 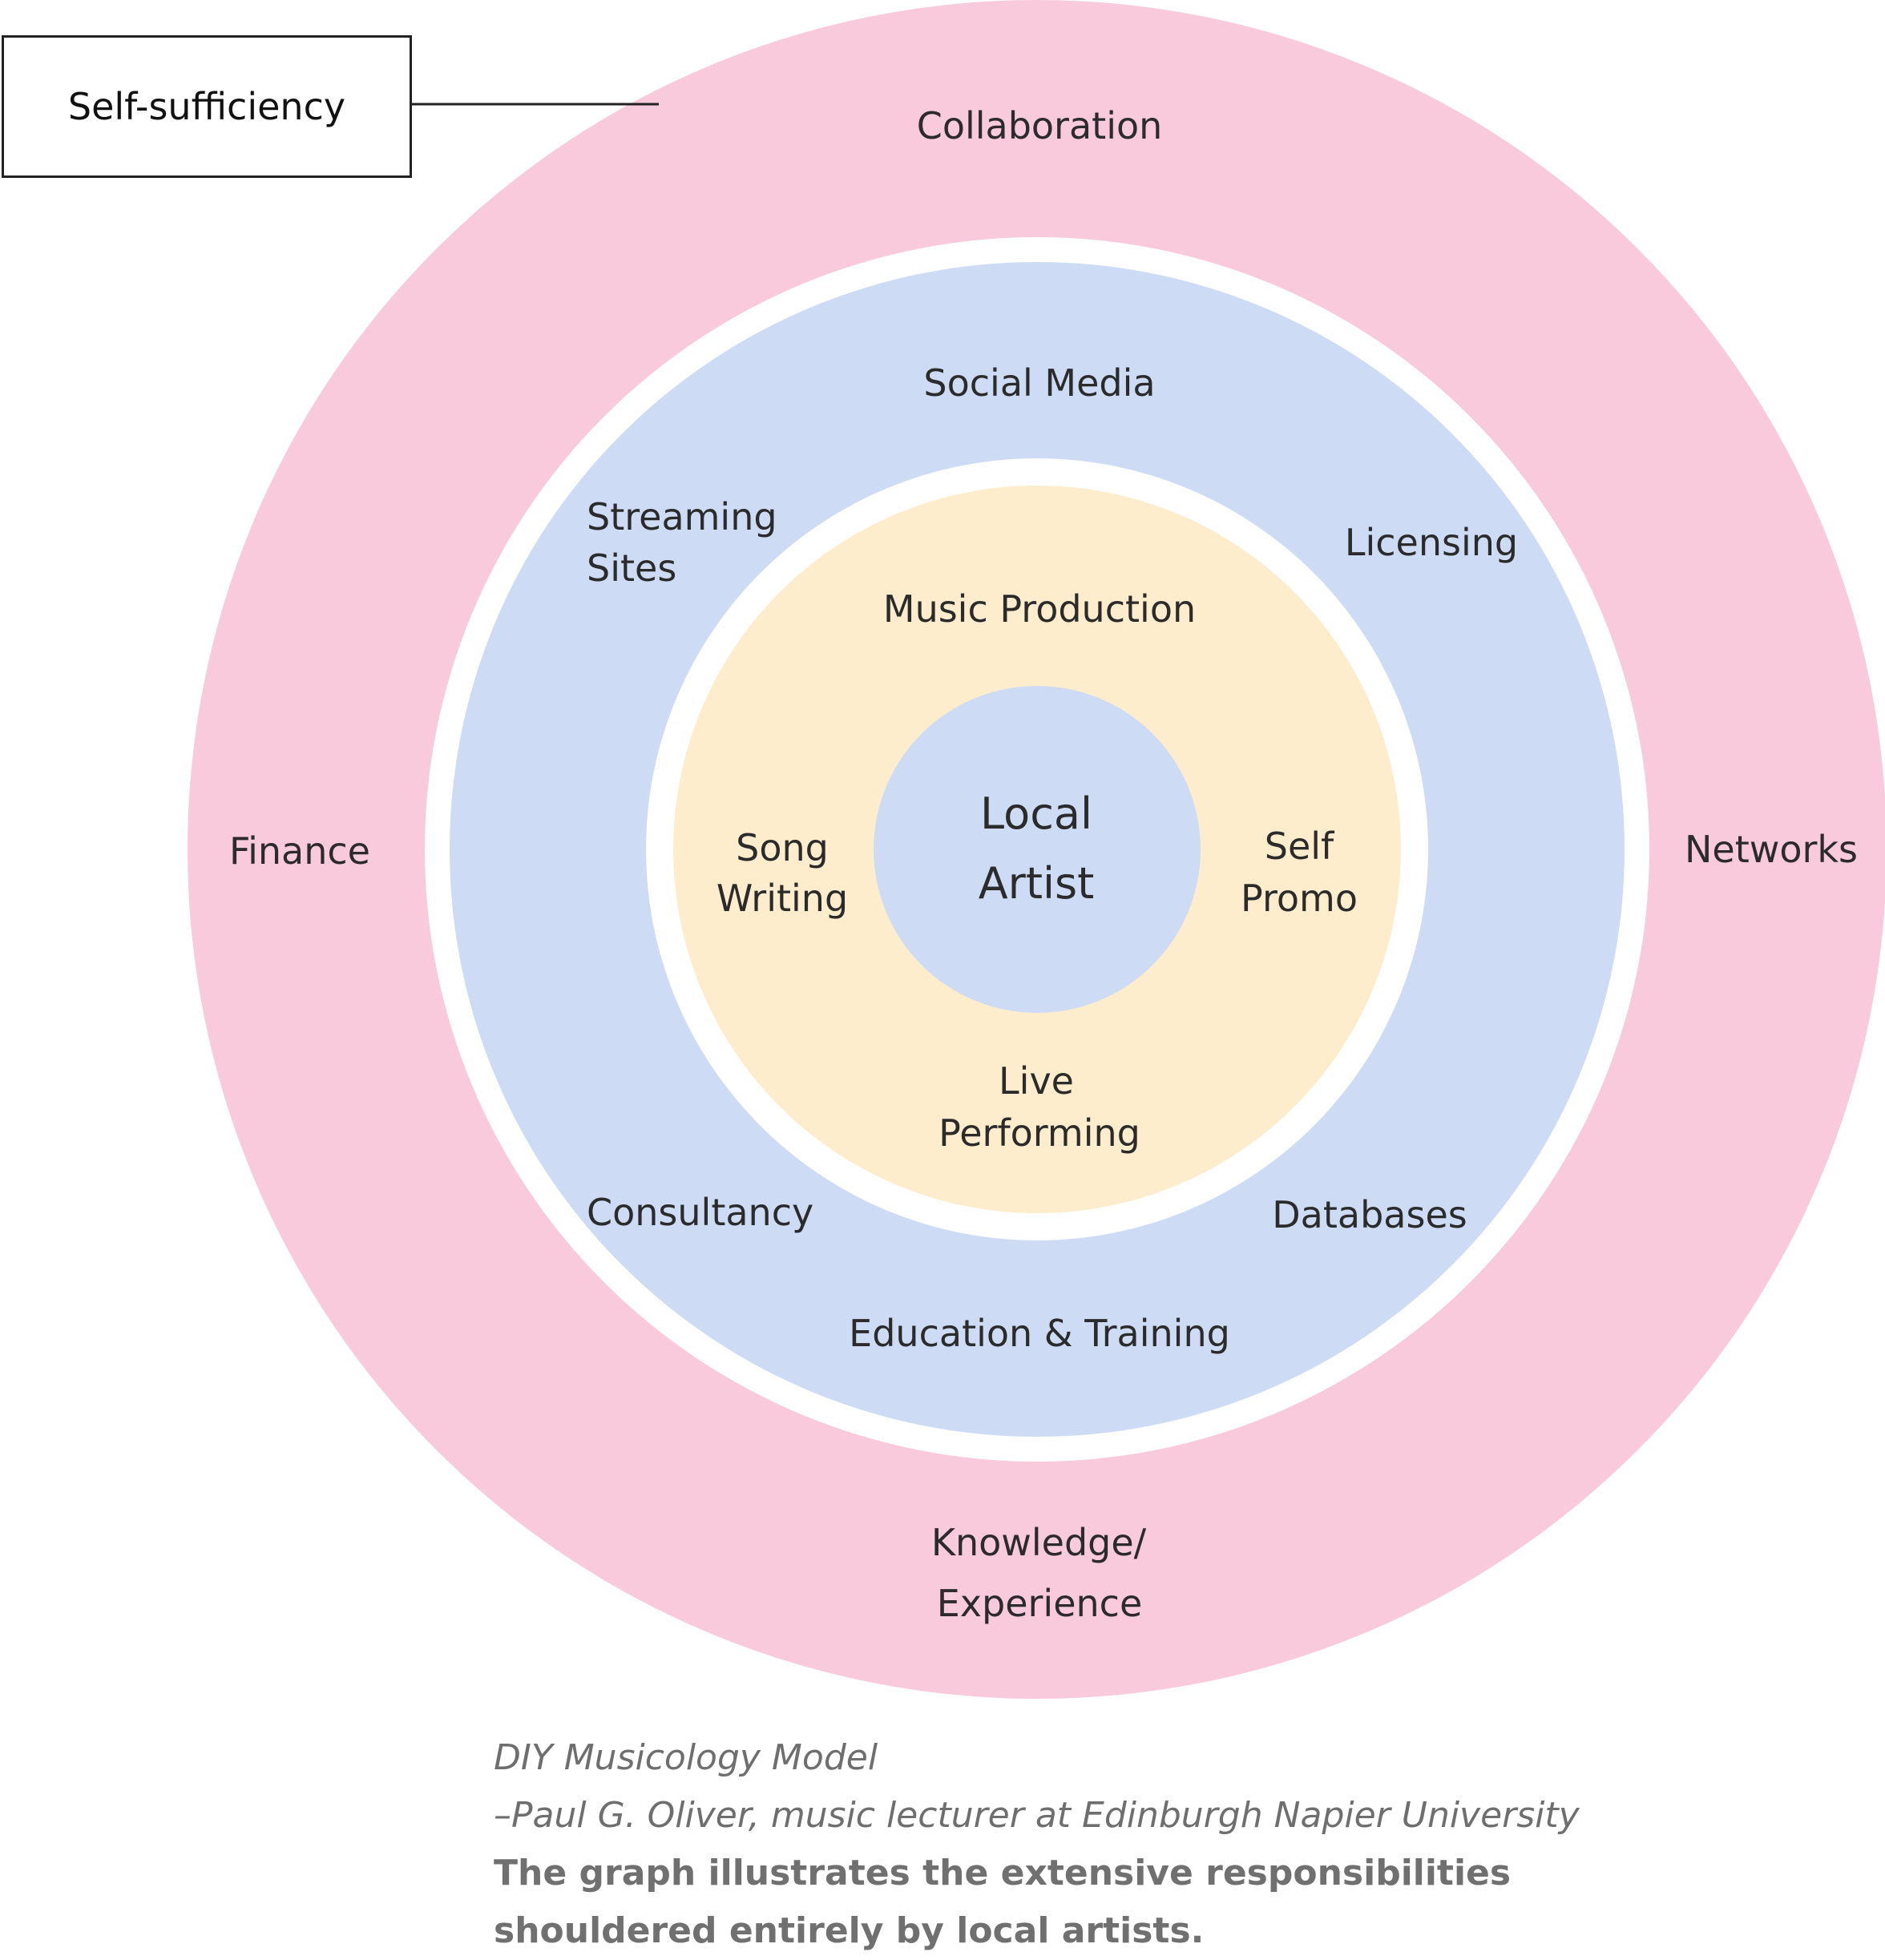 What do you see at coordinates (1040, 1603) in the screenshot?
I see `label-experience: Experience` at bounding box center [1040, 1603].